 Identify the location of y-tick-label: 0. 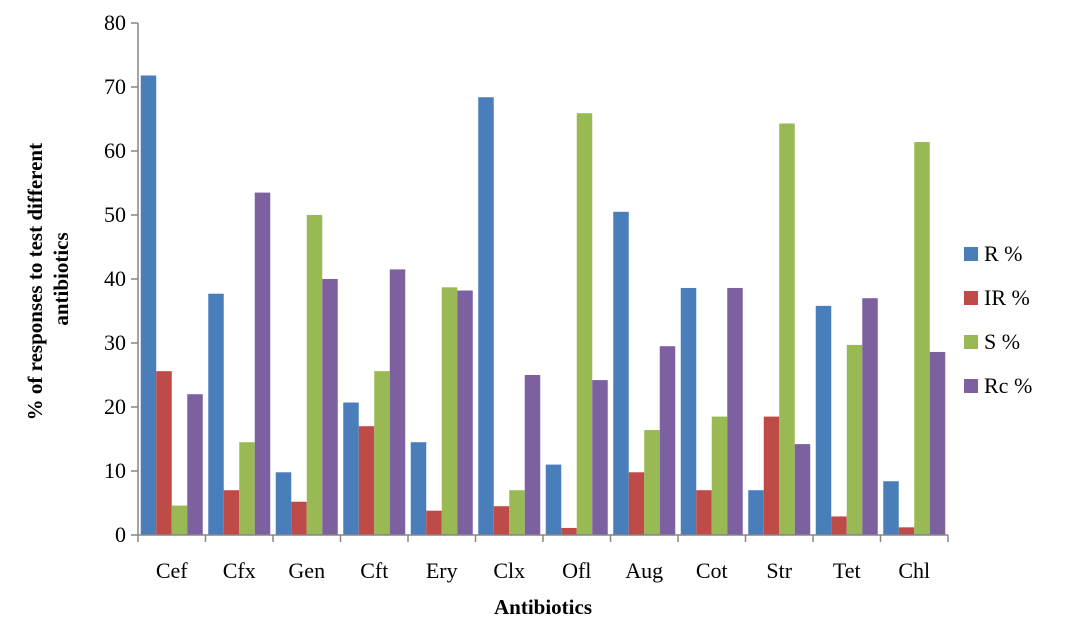
(120, 534).